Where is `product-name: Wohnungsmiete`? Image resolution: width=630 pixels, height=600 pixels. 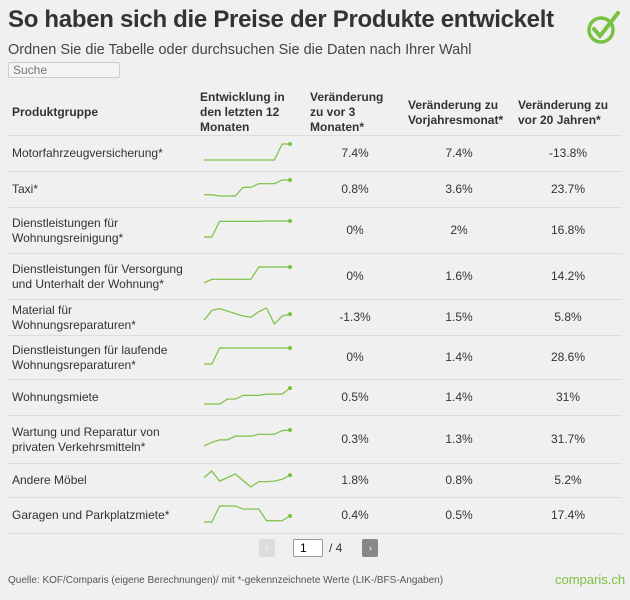 product-name: Wohnungsmiete is located at coordinates (102, 397).